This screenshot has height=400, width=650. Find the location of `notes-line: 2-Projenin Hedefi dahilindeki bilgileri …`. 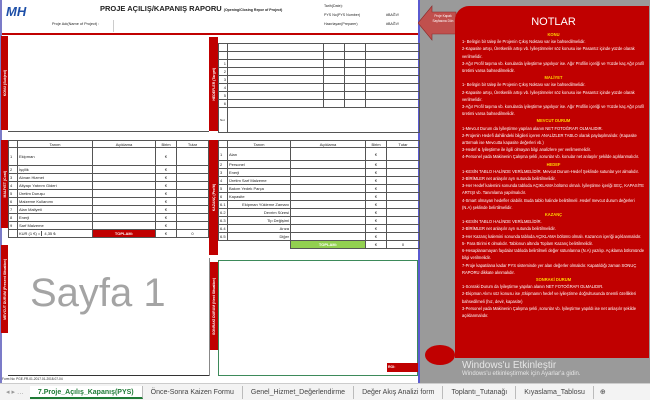

notes-line: 2-Projenin Hedefi dahilindeki bilgileri … is located at coordinates (549, 139).